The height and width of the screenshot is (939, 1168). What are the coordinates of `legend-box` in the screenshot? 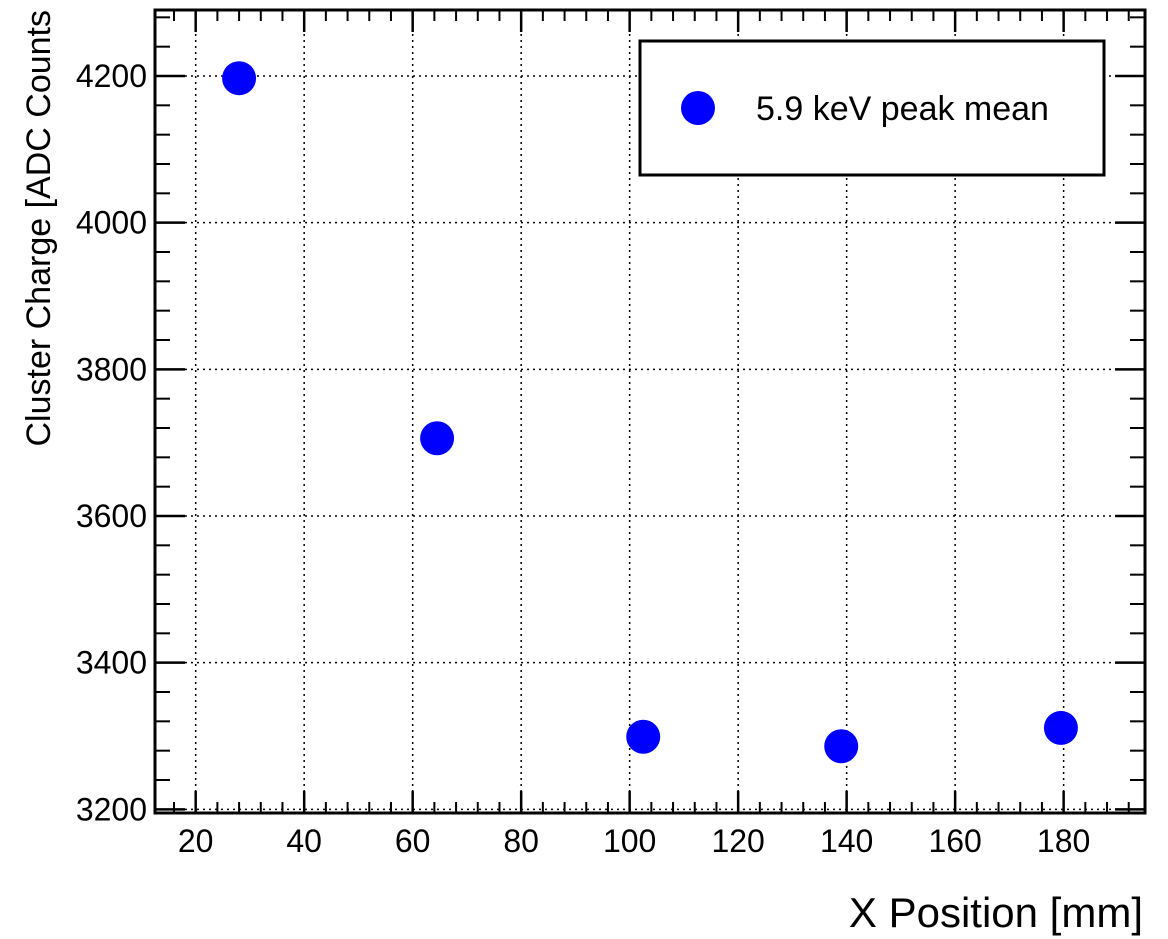 It's located at (872, 108).